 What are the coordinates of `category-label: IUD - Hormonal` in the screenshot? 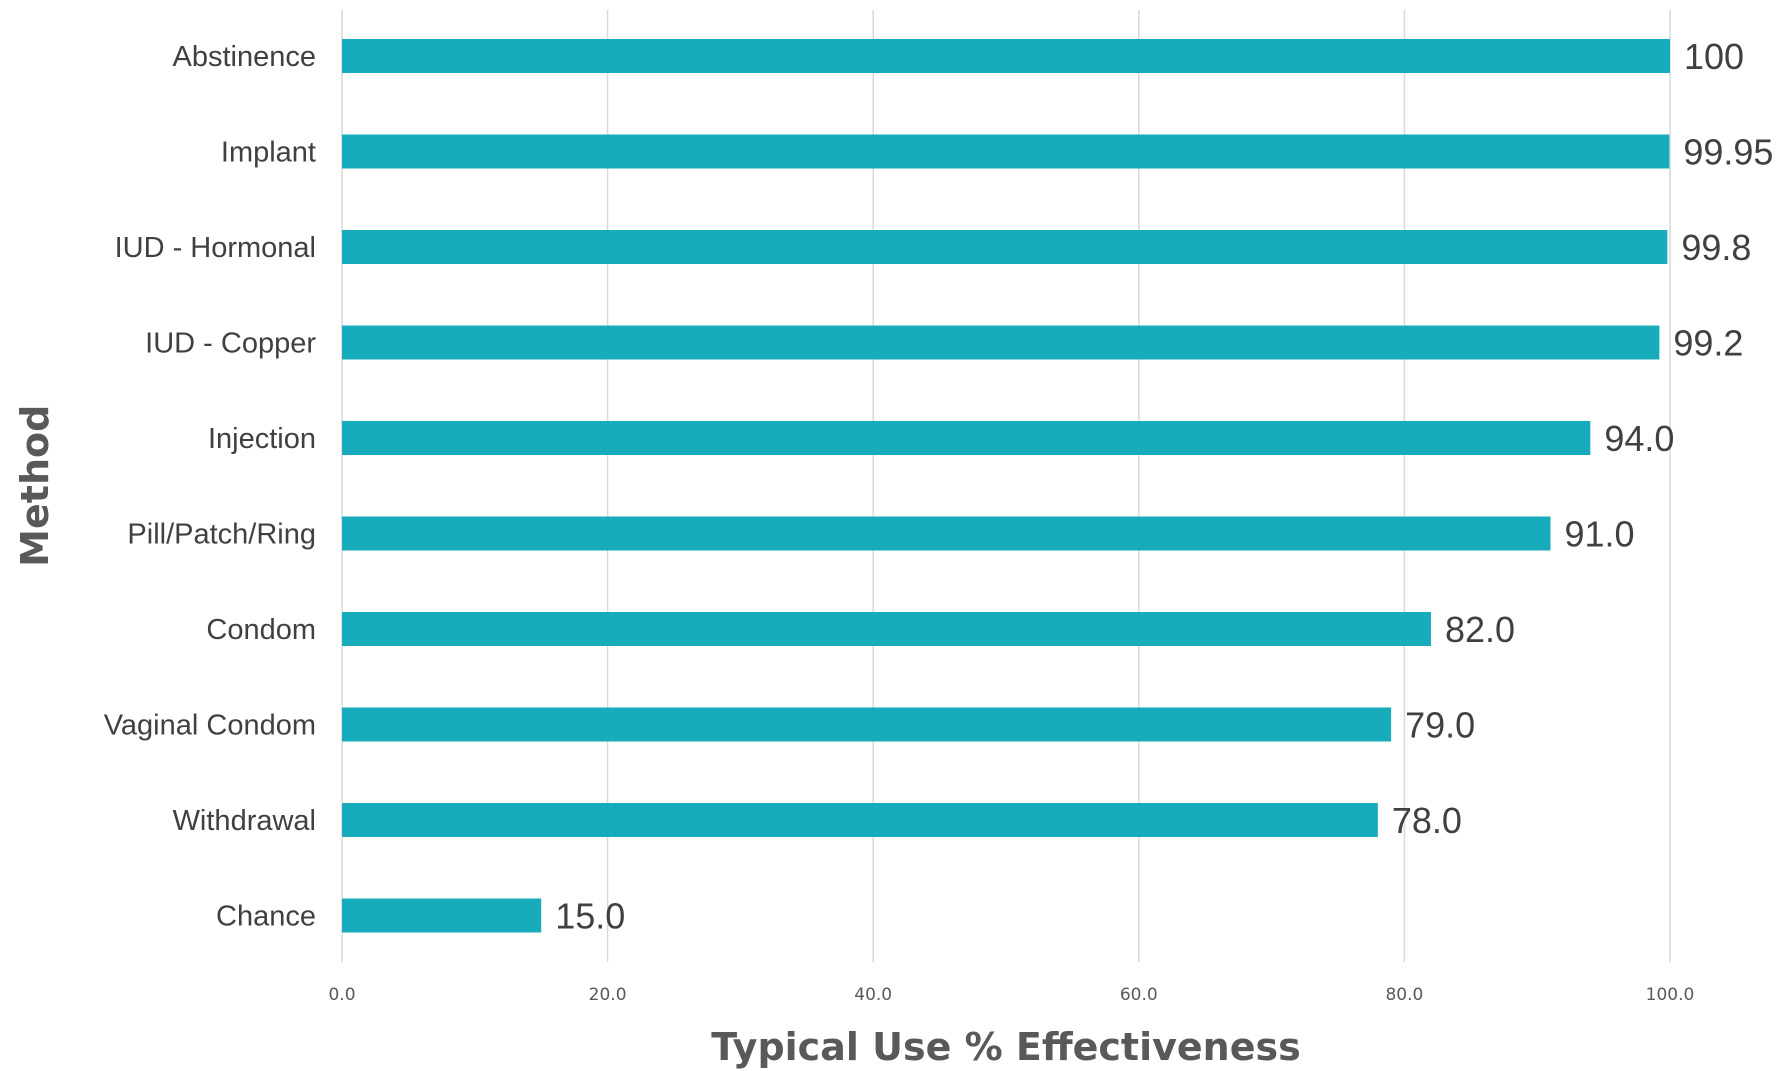 It's located at (215, 248).